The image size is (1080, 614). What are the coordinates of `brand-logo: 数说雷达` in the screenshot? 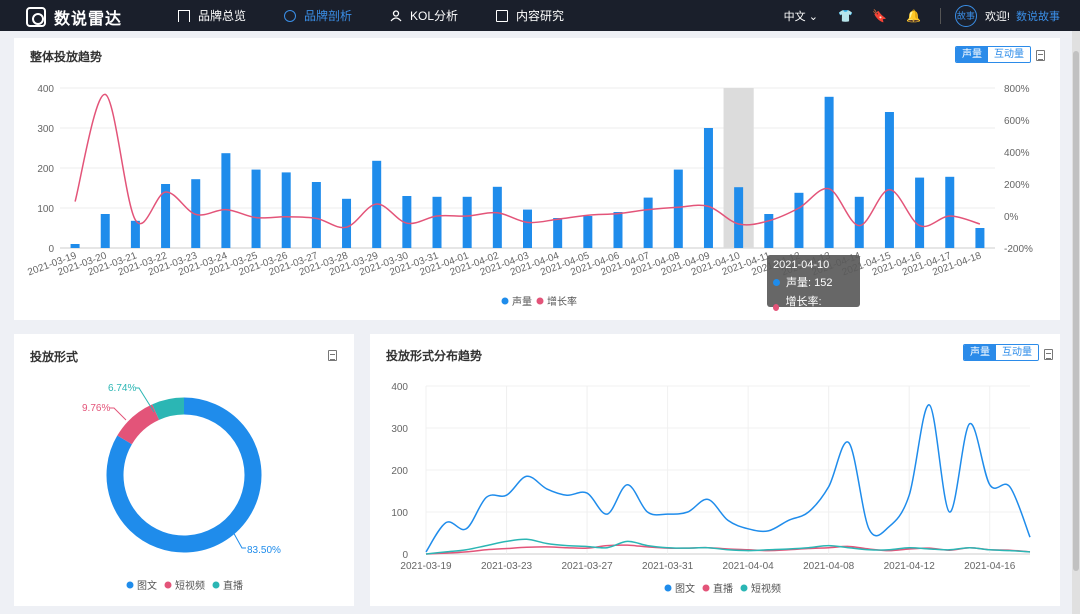 It's located at (74, 17).